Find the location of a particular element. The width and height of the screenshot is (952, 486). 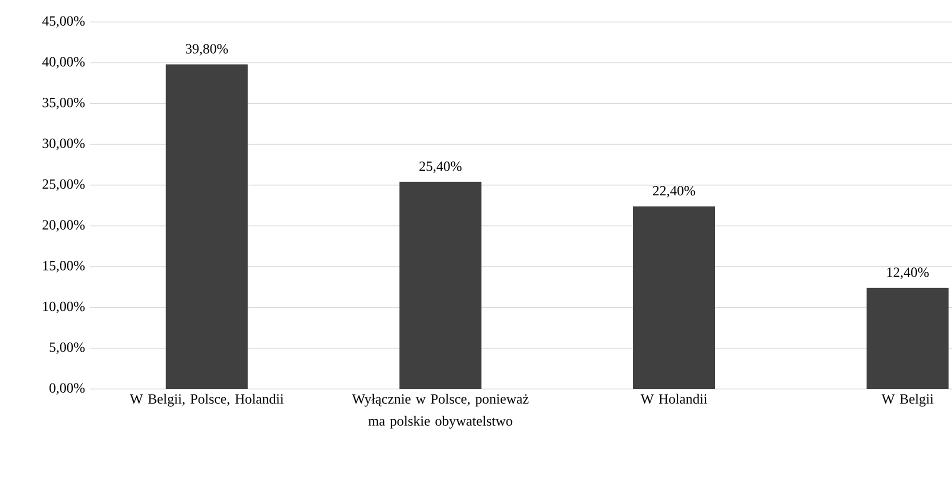

x-tick-label: W Belgii is located at coordinates (908, 400).